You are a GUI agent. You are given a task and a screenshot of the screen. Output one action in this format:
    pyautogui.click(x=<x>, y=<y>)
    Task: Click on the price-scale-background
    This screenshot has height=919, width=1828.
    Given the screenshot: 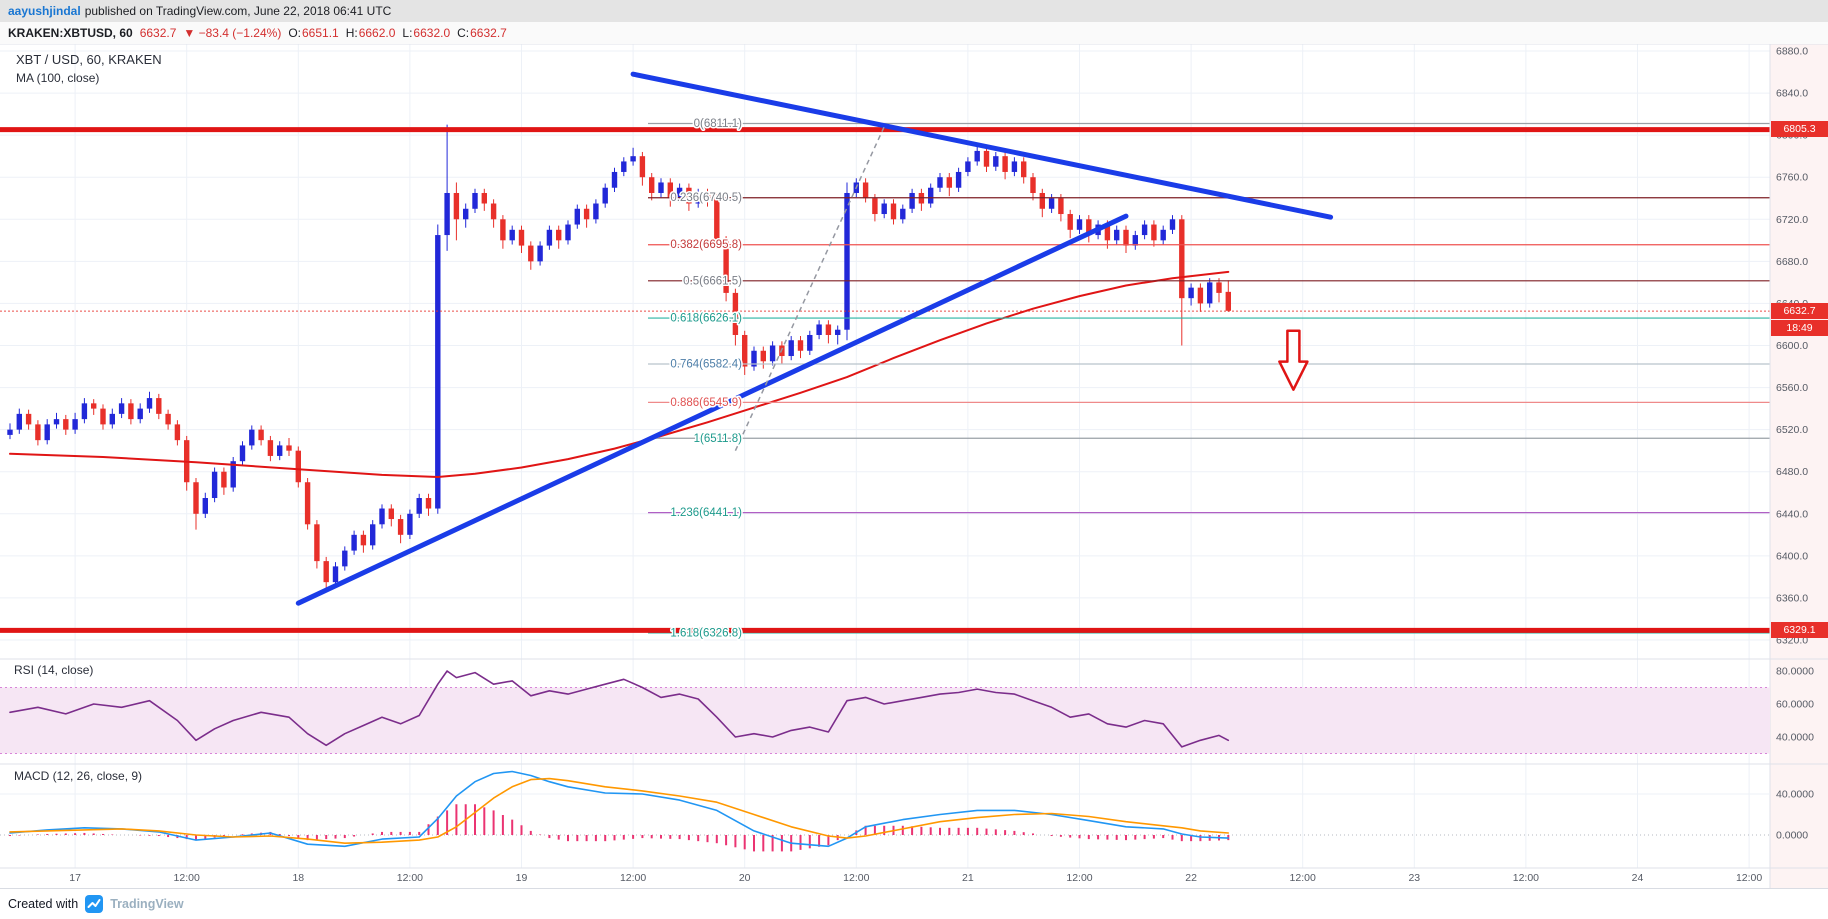 What is the action you would take?
    pyautogui.click(x=1799, y=466)
    